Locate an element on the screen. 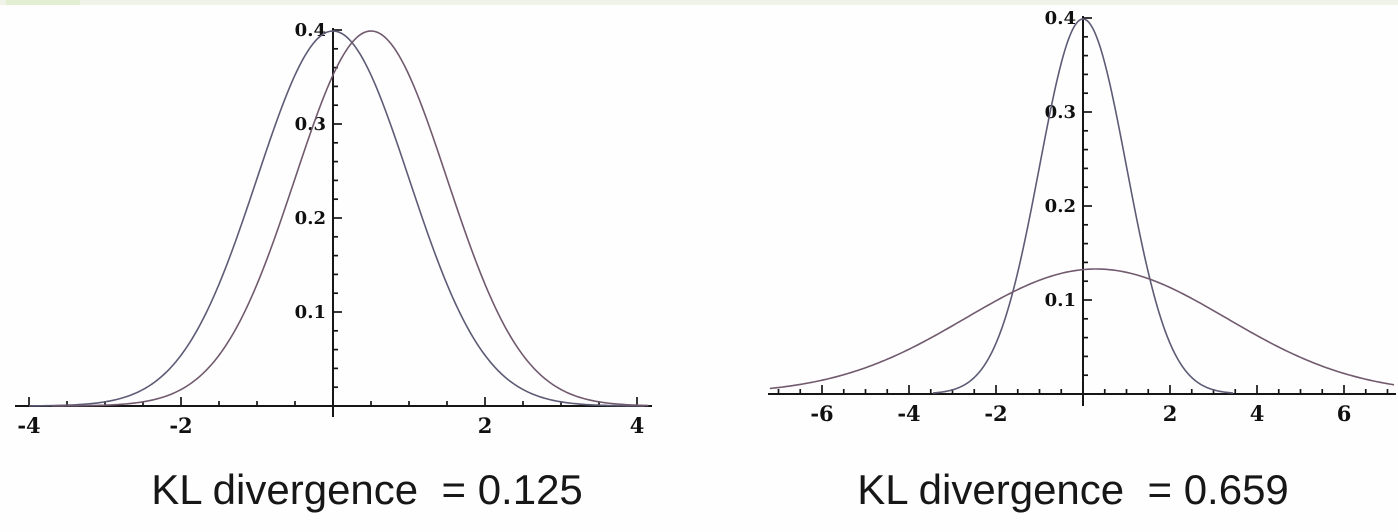  x-tick-label: 6 is located at coordinates (1344, 413).